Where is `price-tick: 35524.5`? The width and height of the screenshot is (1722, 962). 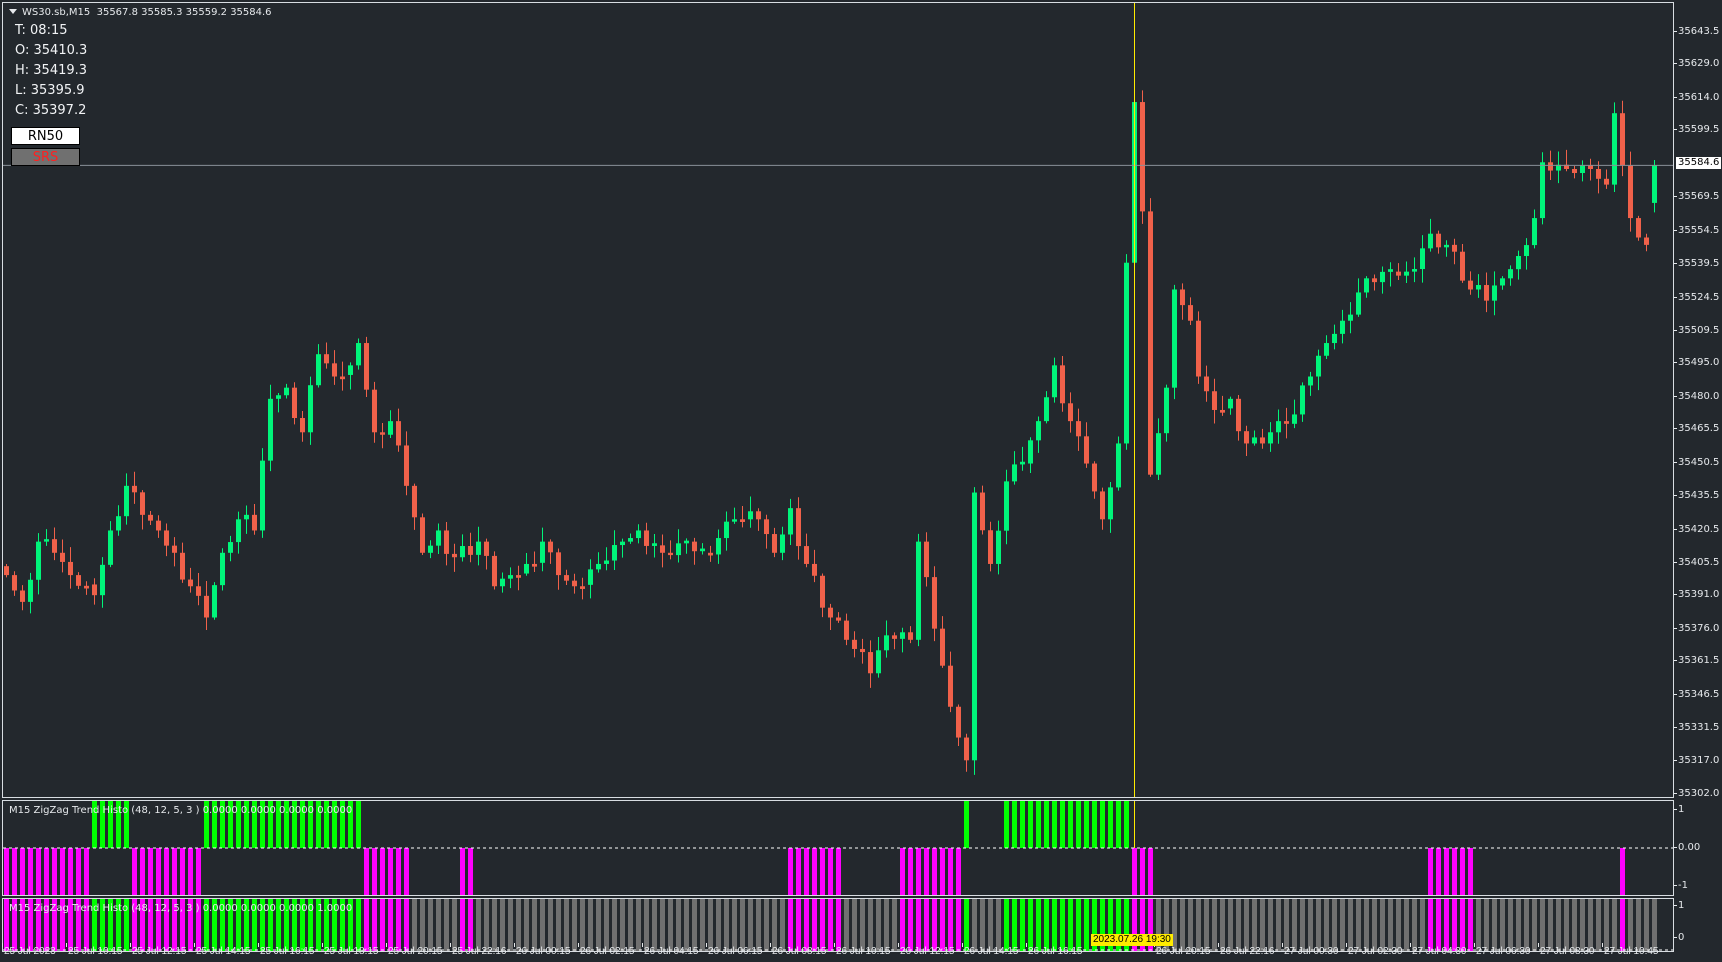
price-tick: 35524.5 is located at coordinates (1696, 297).